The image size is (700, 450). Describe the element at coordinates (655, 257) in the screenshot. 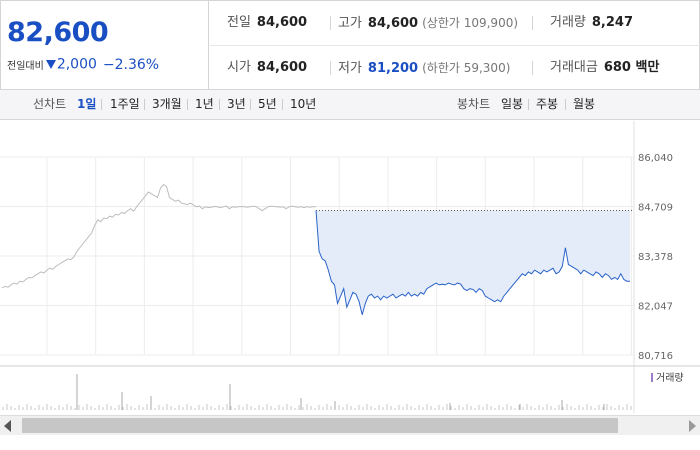

I see `y-tick-label: 83,378` at that location.